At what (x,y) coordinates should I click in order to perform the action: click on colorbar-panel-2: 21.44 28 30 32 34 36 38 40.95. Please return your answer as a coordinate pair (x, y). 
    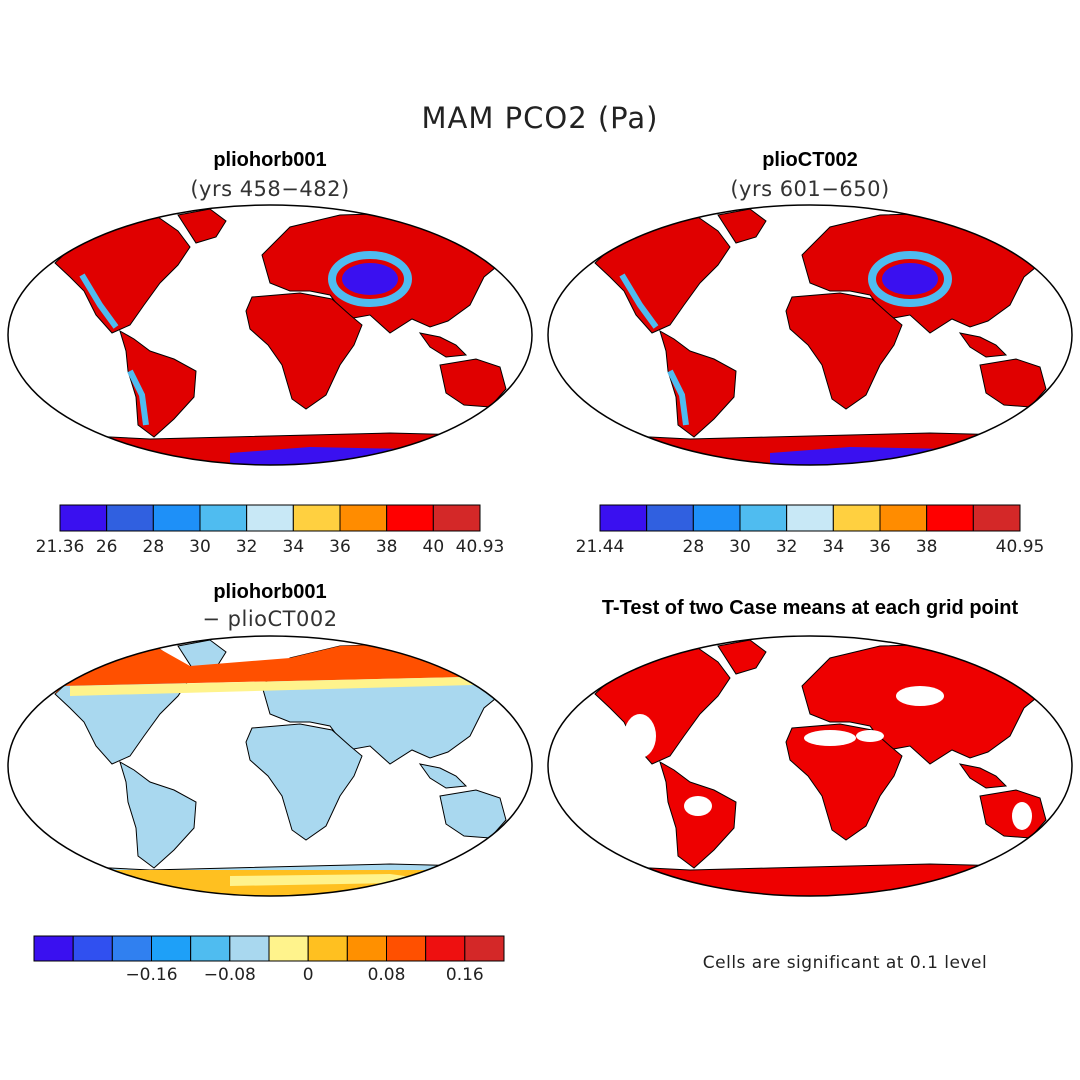
    Looking at the image, I should click on (810, 530).